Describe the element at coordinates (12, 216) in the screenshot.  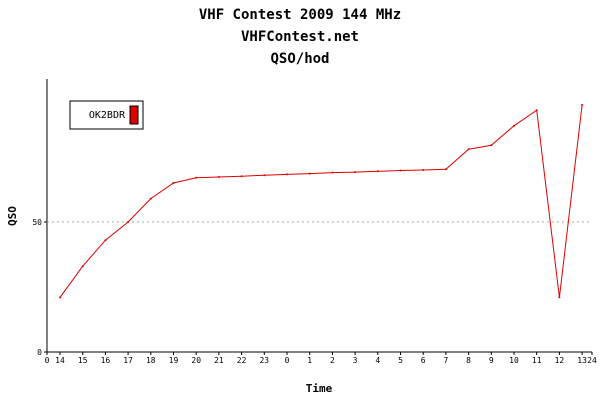
I see `y-axis-label: QSO` at that location.